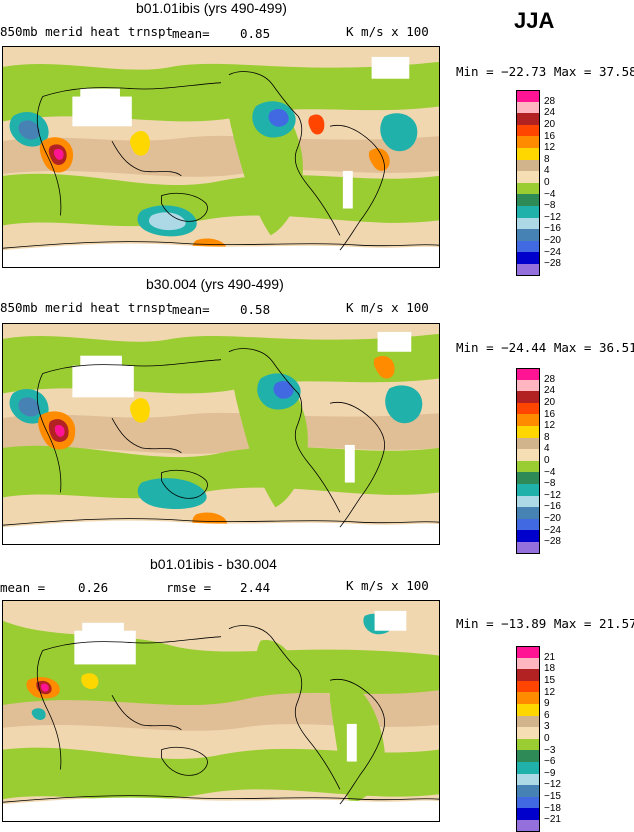  Describe the element at coordinates (547, 704) in the screenshot. I see `legend-label: 9` at that location.